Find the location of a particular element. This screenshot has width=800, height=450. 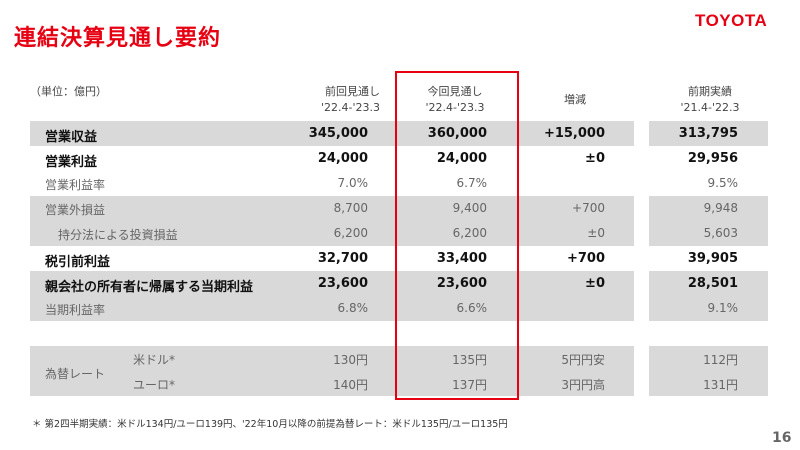

cell-prev: 32,700 is located at coordinates (342, 258).